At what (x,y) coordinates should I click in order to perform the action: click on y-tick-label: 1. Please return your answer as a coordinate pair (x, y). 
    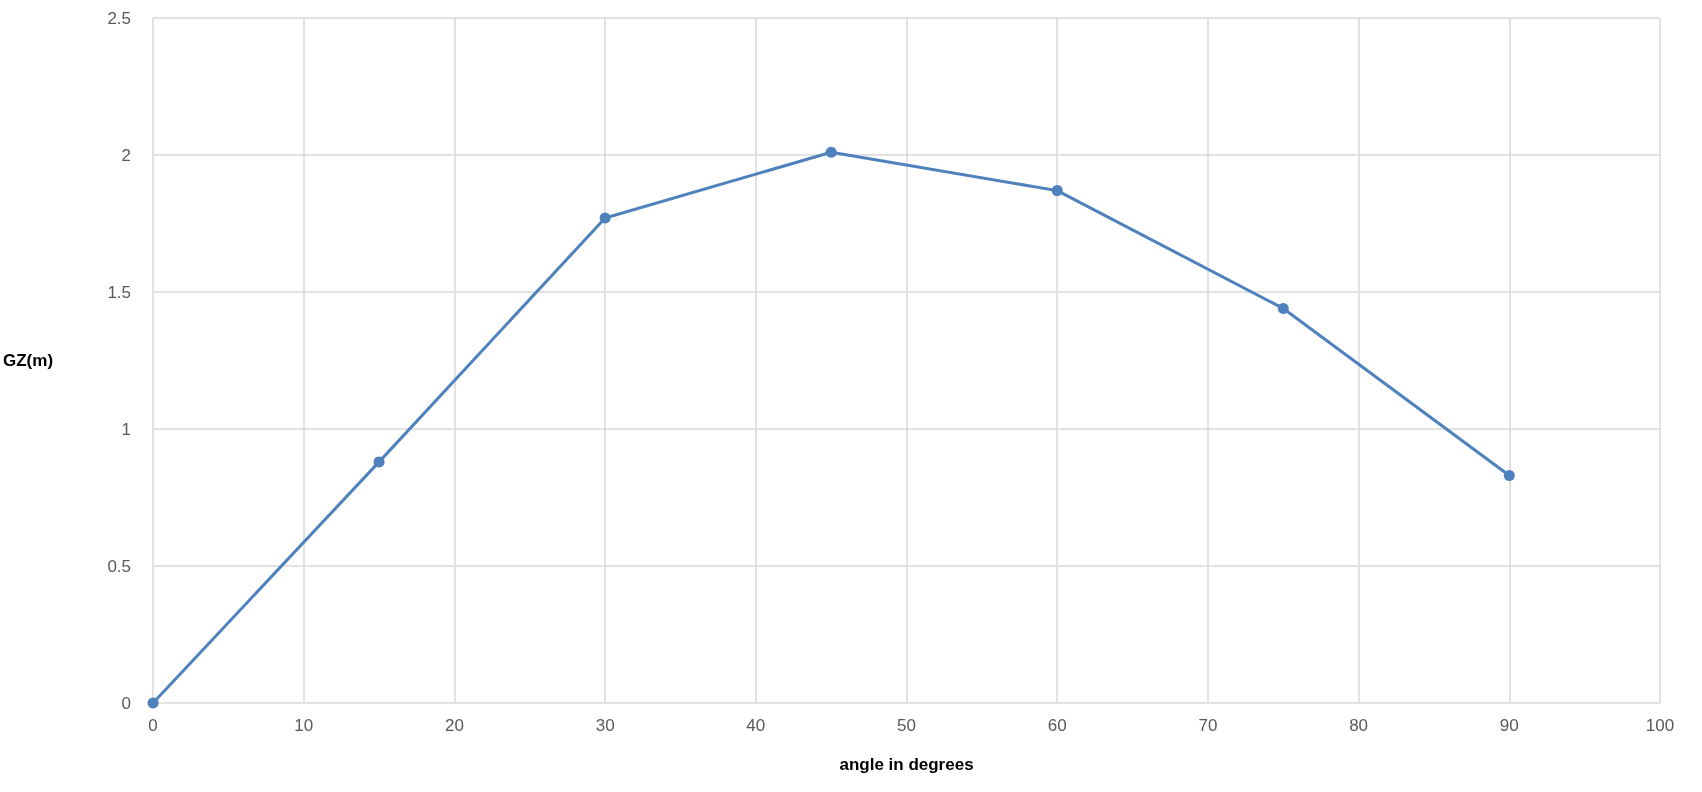
    Looking at the image, I should click on (126, 429).